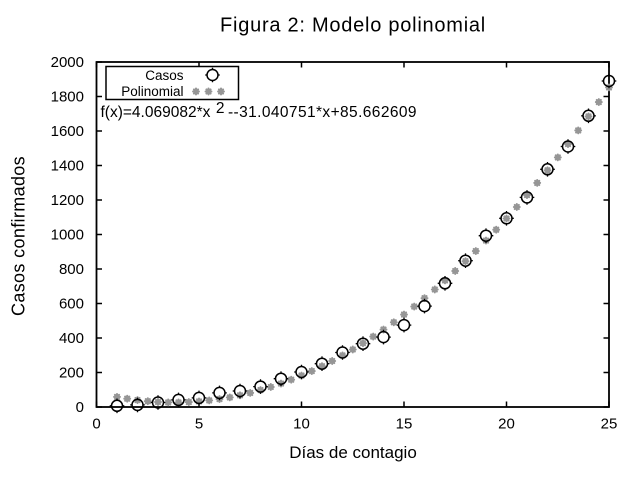 The image size is (640, 480). I want to click on svg-text: Casos, so click(164, 75).